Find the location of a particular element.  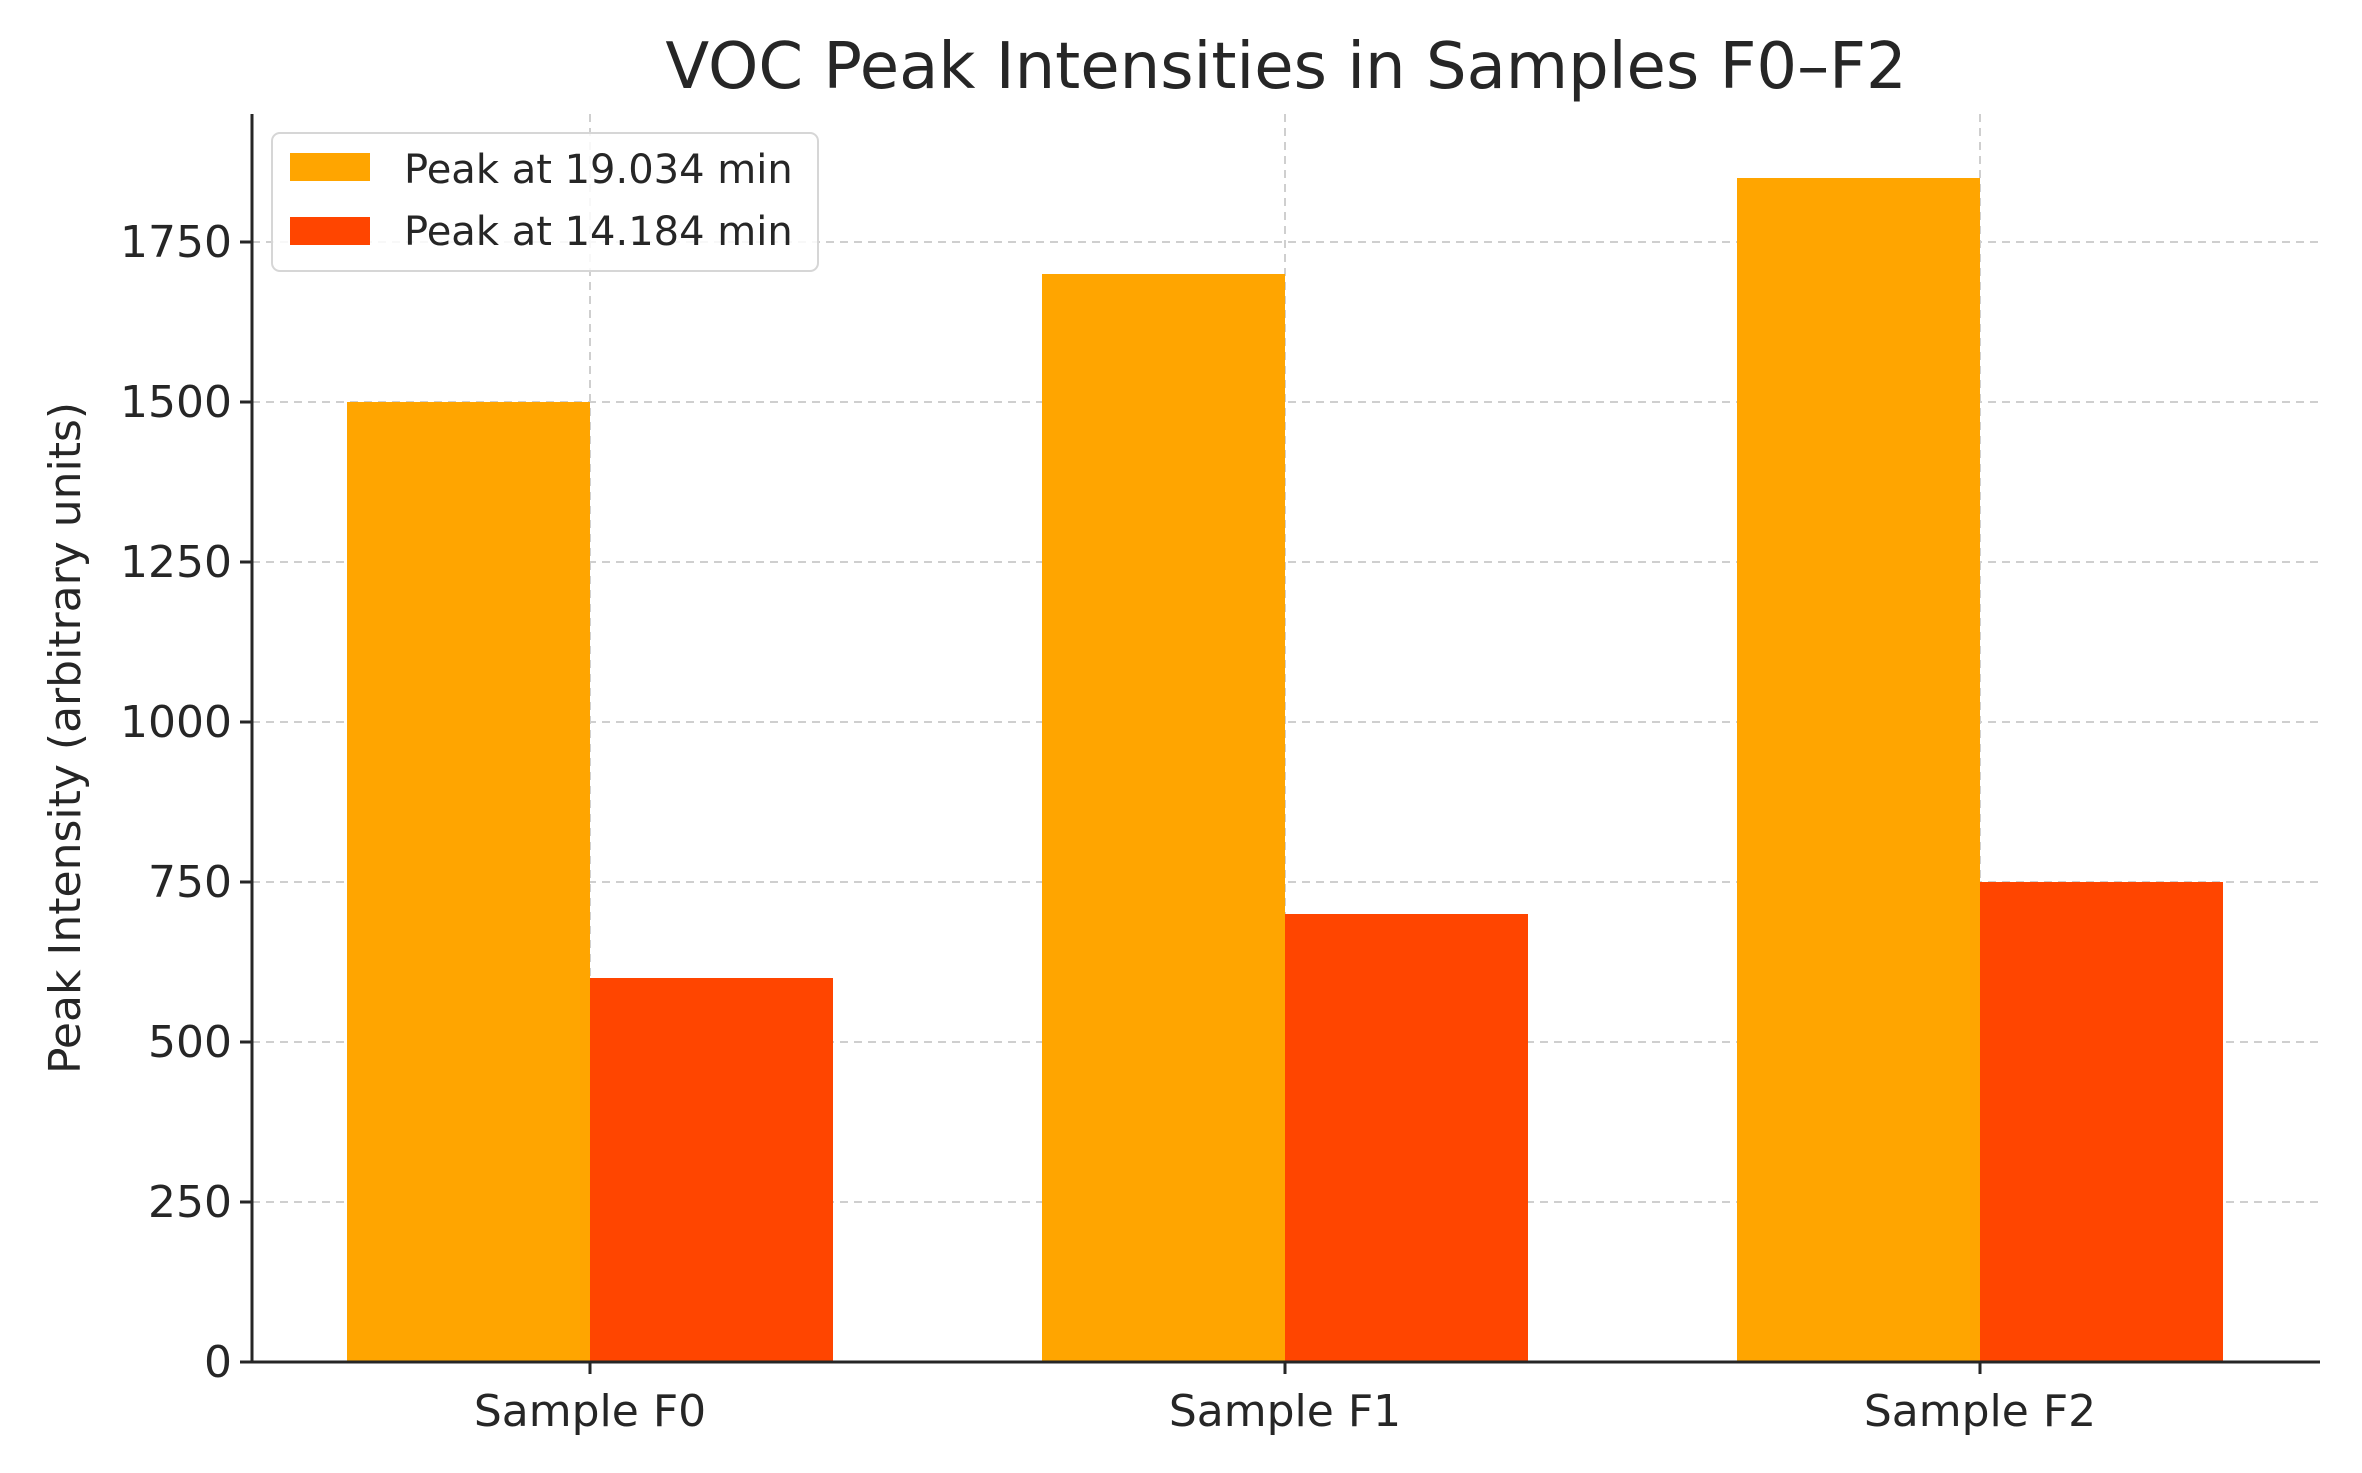

x-tick-label: Sample F0 is located at coordinates (590, 1411).